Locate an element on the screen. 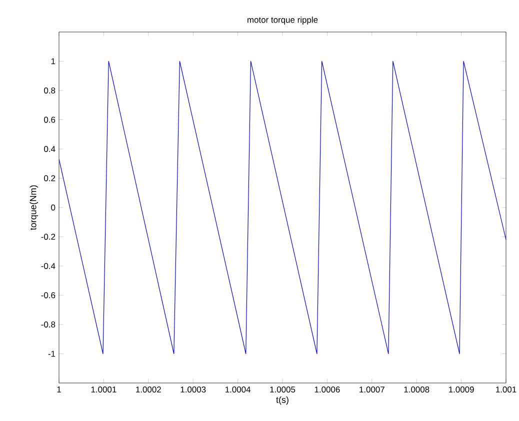 The width and height of the screenshot is (519, 421). x-tick-label: 1.0005 is located at coordinates (283, 389).